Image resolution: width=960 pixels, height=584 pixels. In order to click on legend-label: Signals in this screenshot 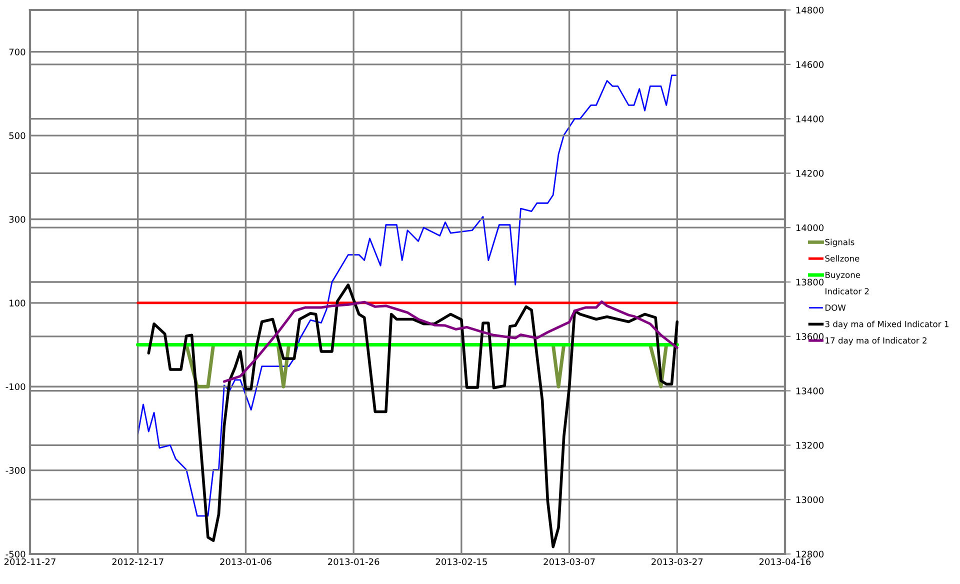, I will do `click(839, 242)`.